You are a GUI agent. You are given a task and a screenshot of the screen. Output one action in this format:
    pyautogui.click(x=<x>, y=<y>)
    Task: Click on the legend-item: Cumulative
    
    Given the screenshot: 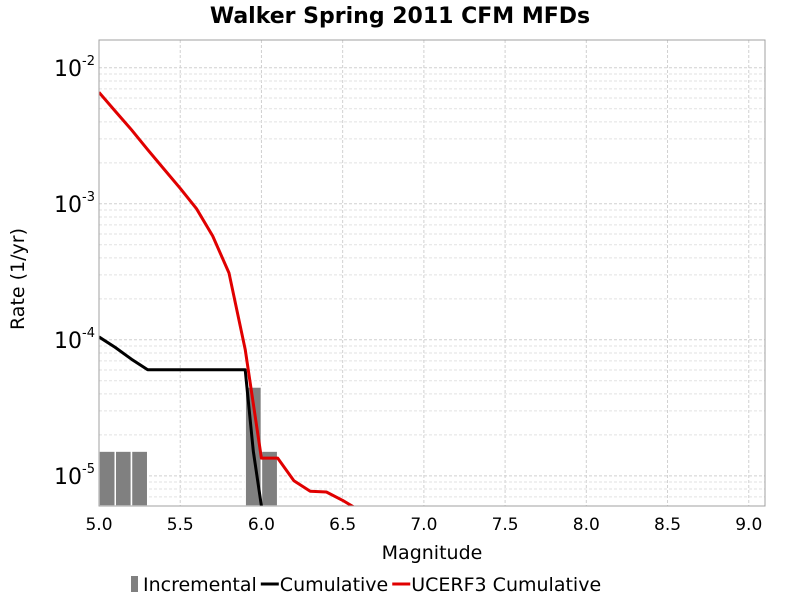 What is the action you would take?
    pyautogui.click(x=324, y=585)
    